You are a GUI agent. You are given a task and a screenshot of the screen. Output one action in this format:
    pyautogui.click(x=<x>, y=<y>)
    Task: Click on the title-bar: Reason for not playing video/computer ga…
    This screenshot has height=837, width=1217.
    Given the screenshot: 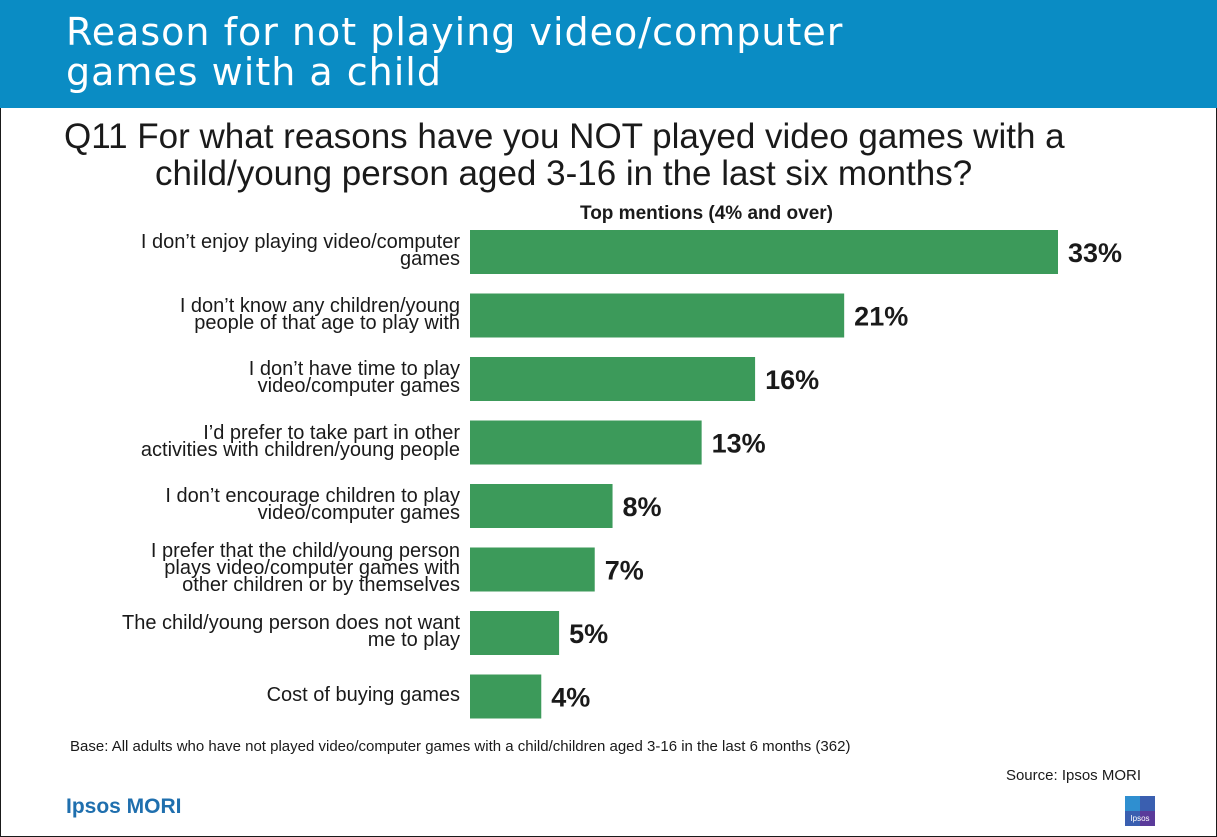 What is the action you would take?
    pyautogui.click(x=608, y=54)
    